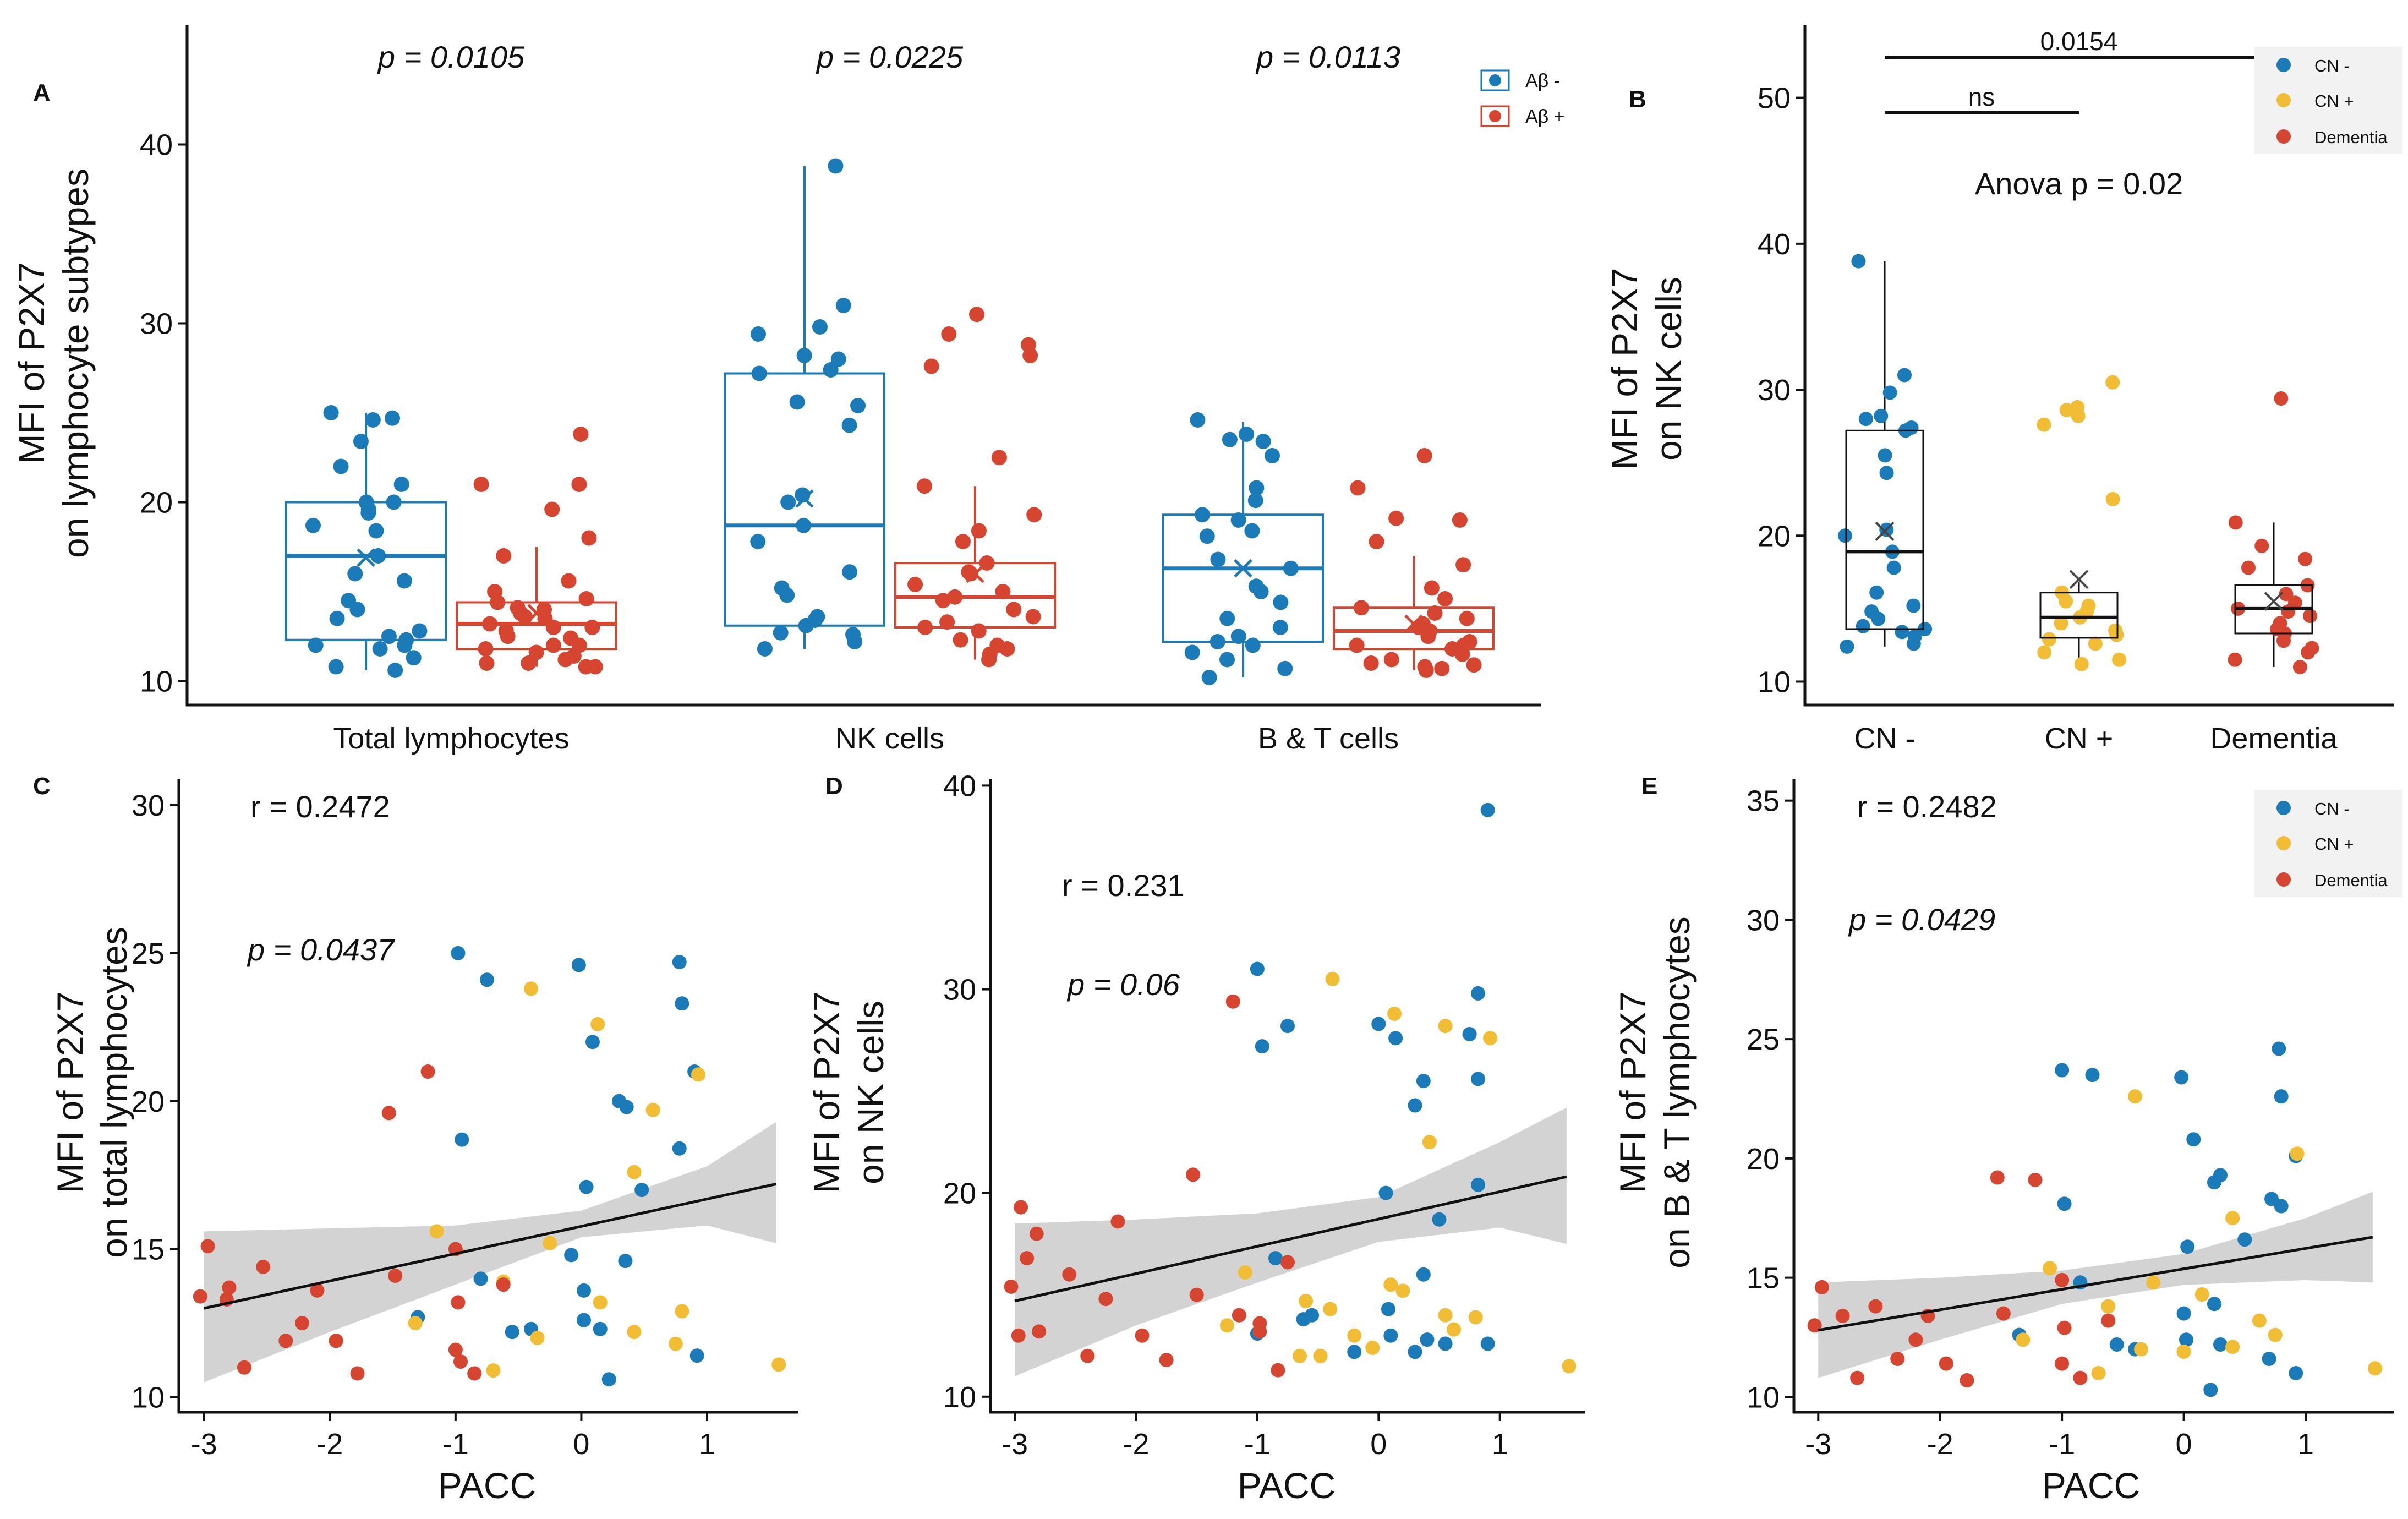  I want to click on y-title-line1: MFI of P2X7, so click(1624, 369).